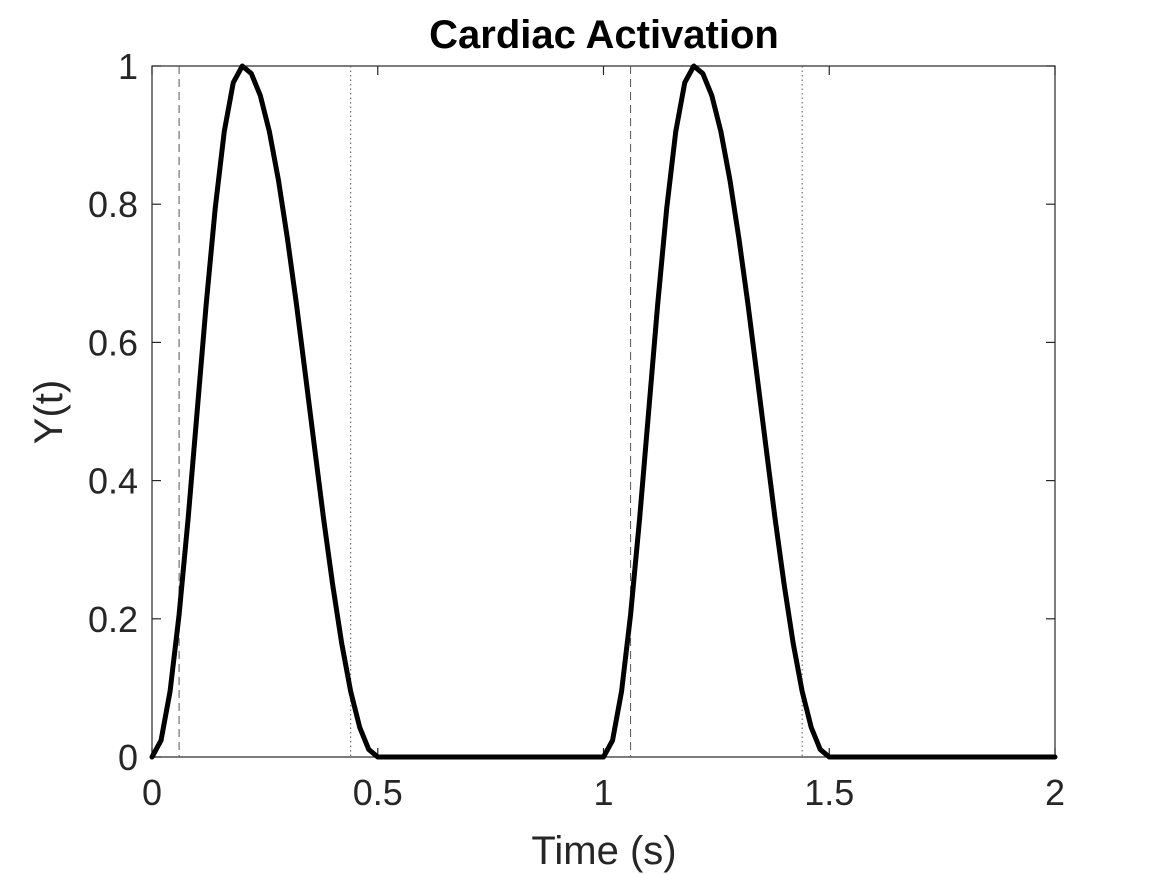  What do you see at coordinates (49, 412) in the screenshot?
I see `y-axis-label: Y(t)` at bounding box center [49, 412].